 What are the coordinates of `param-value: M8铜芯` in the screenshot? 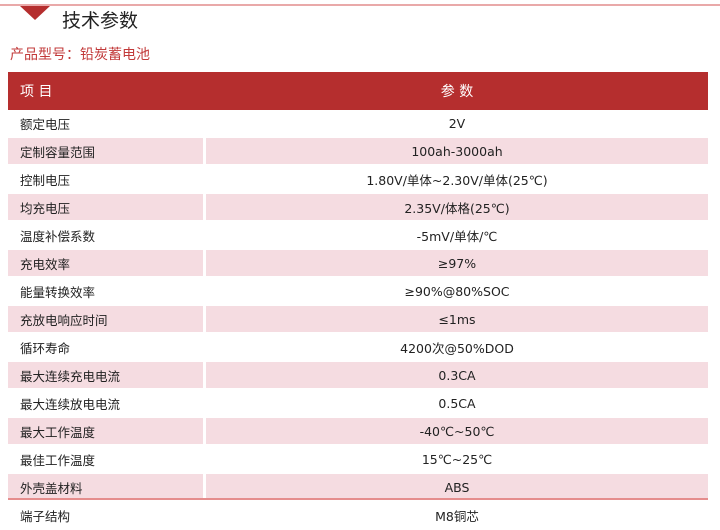 It's located at (457, 516).